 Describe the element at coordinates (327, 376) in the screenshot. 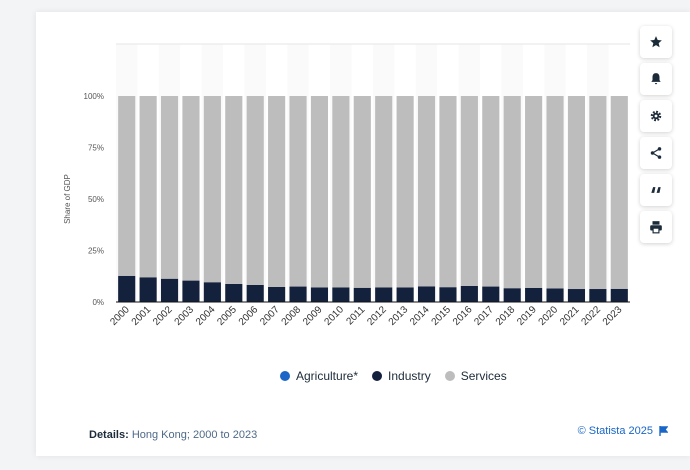

I see `legend-label-agriculture: Agriculture*` at that location.